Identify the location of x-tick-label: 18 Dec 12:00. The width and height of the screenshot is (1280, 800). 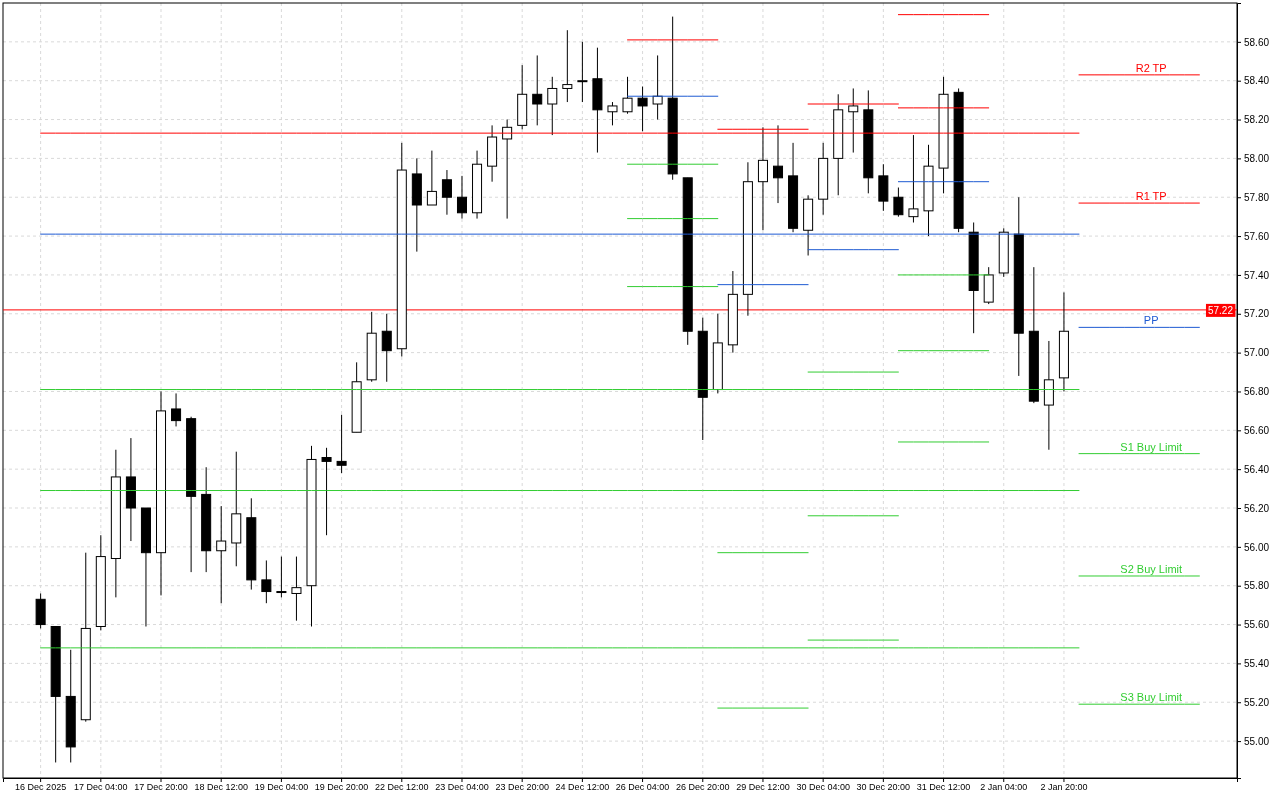
(221, 787).